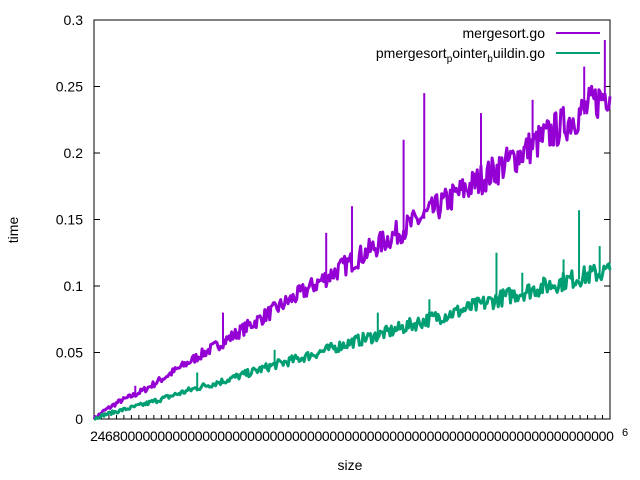 This screenshot has height=480, width=640. I want to click on y-axis-label: time, so click(13, 230).